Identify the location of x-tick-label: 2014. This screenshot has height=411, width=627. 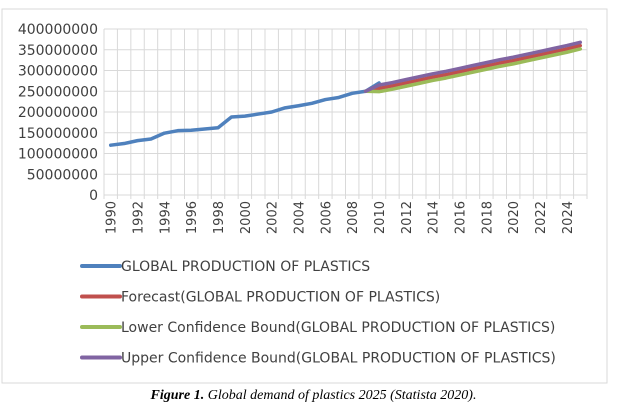
(434, 217).